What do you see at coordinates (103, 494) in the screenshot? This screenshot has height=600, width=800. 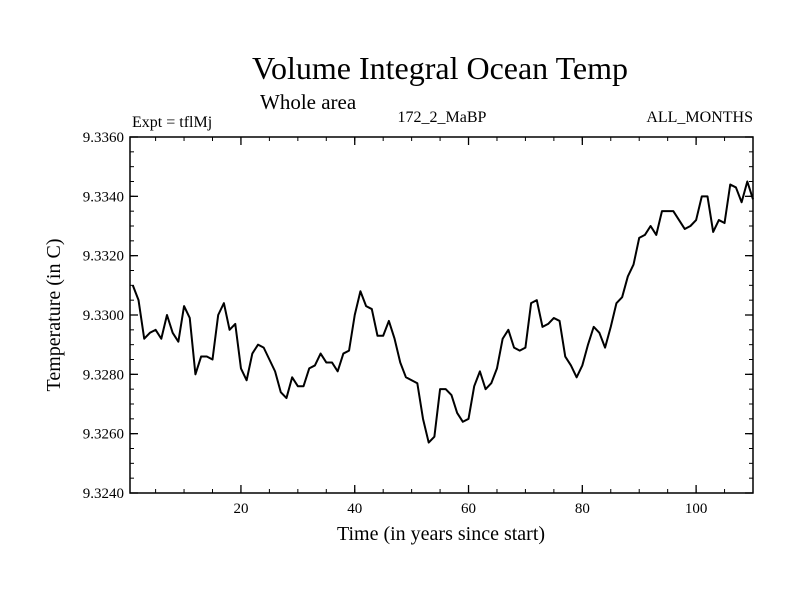 I see `y-tick-label: 9.3240` at bounding box center [103, 494].